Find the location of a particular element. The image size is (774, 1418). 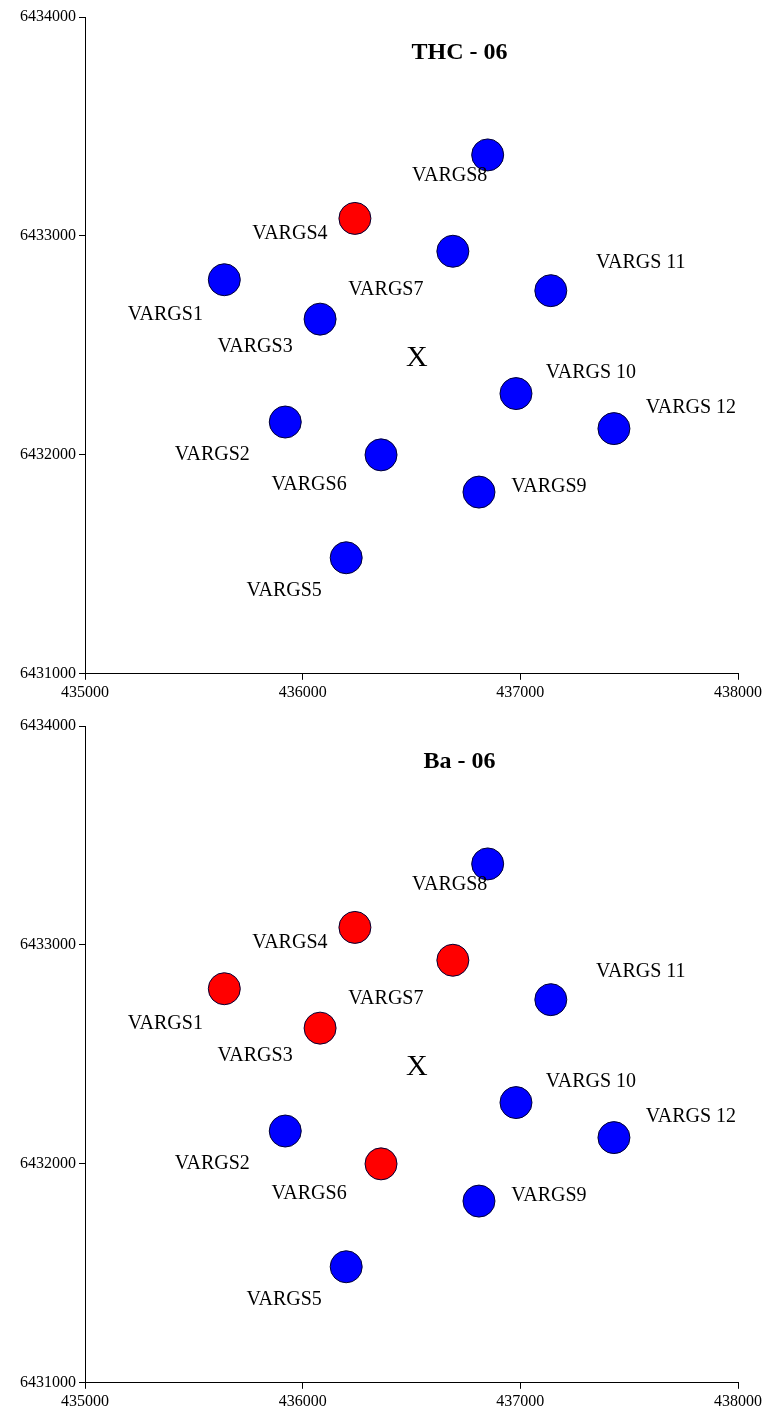

text: THC - 06 is located at coordinates (459, 51).